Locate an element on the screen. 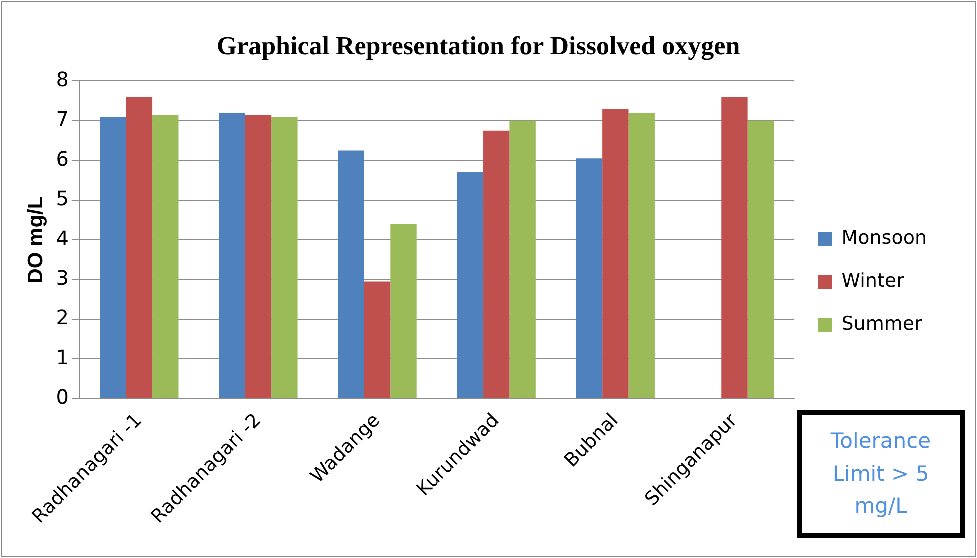  y-axis-title: DO mg/L is located at coordinates (36, 240).